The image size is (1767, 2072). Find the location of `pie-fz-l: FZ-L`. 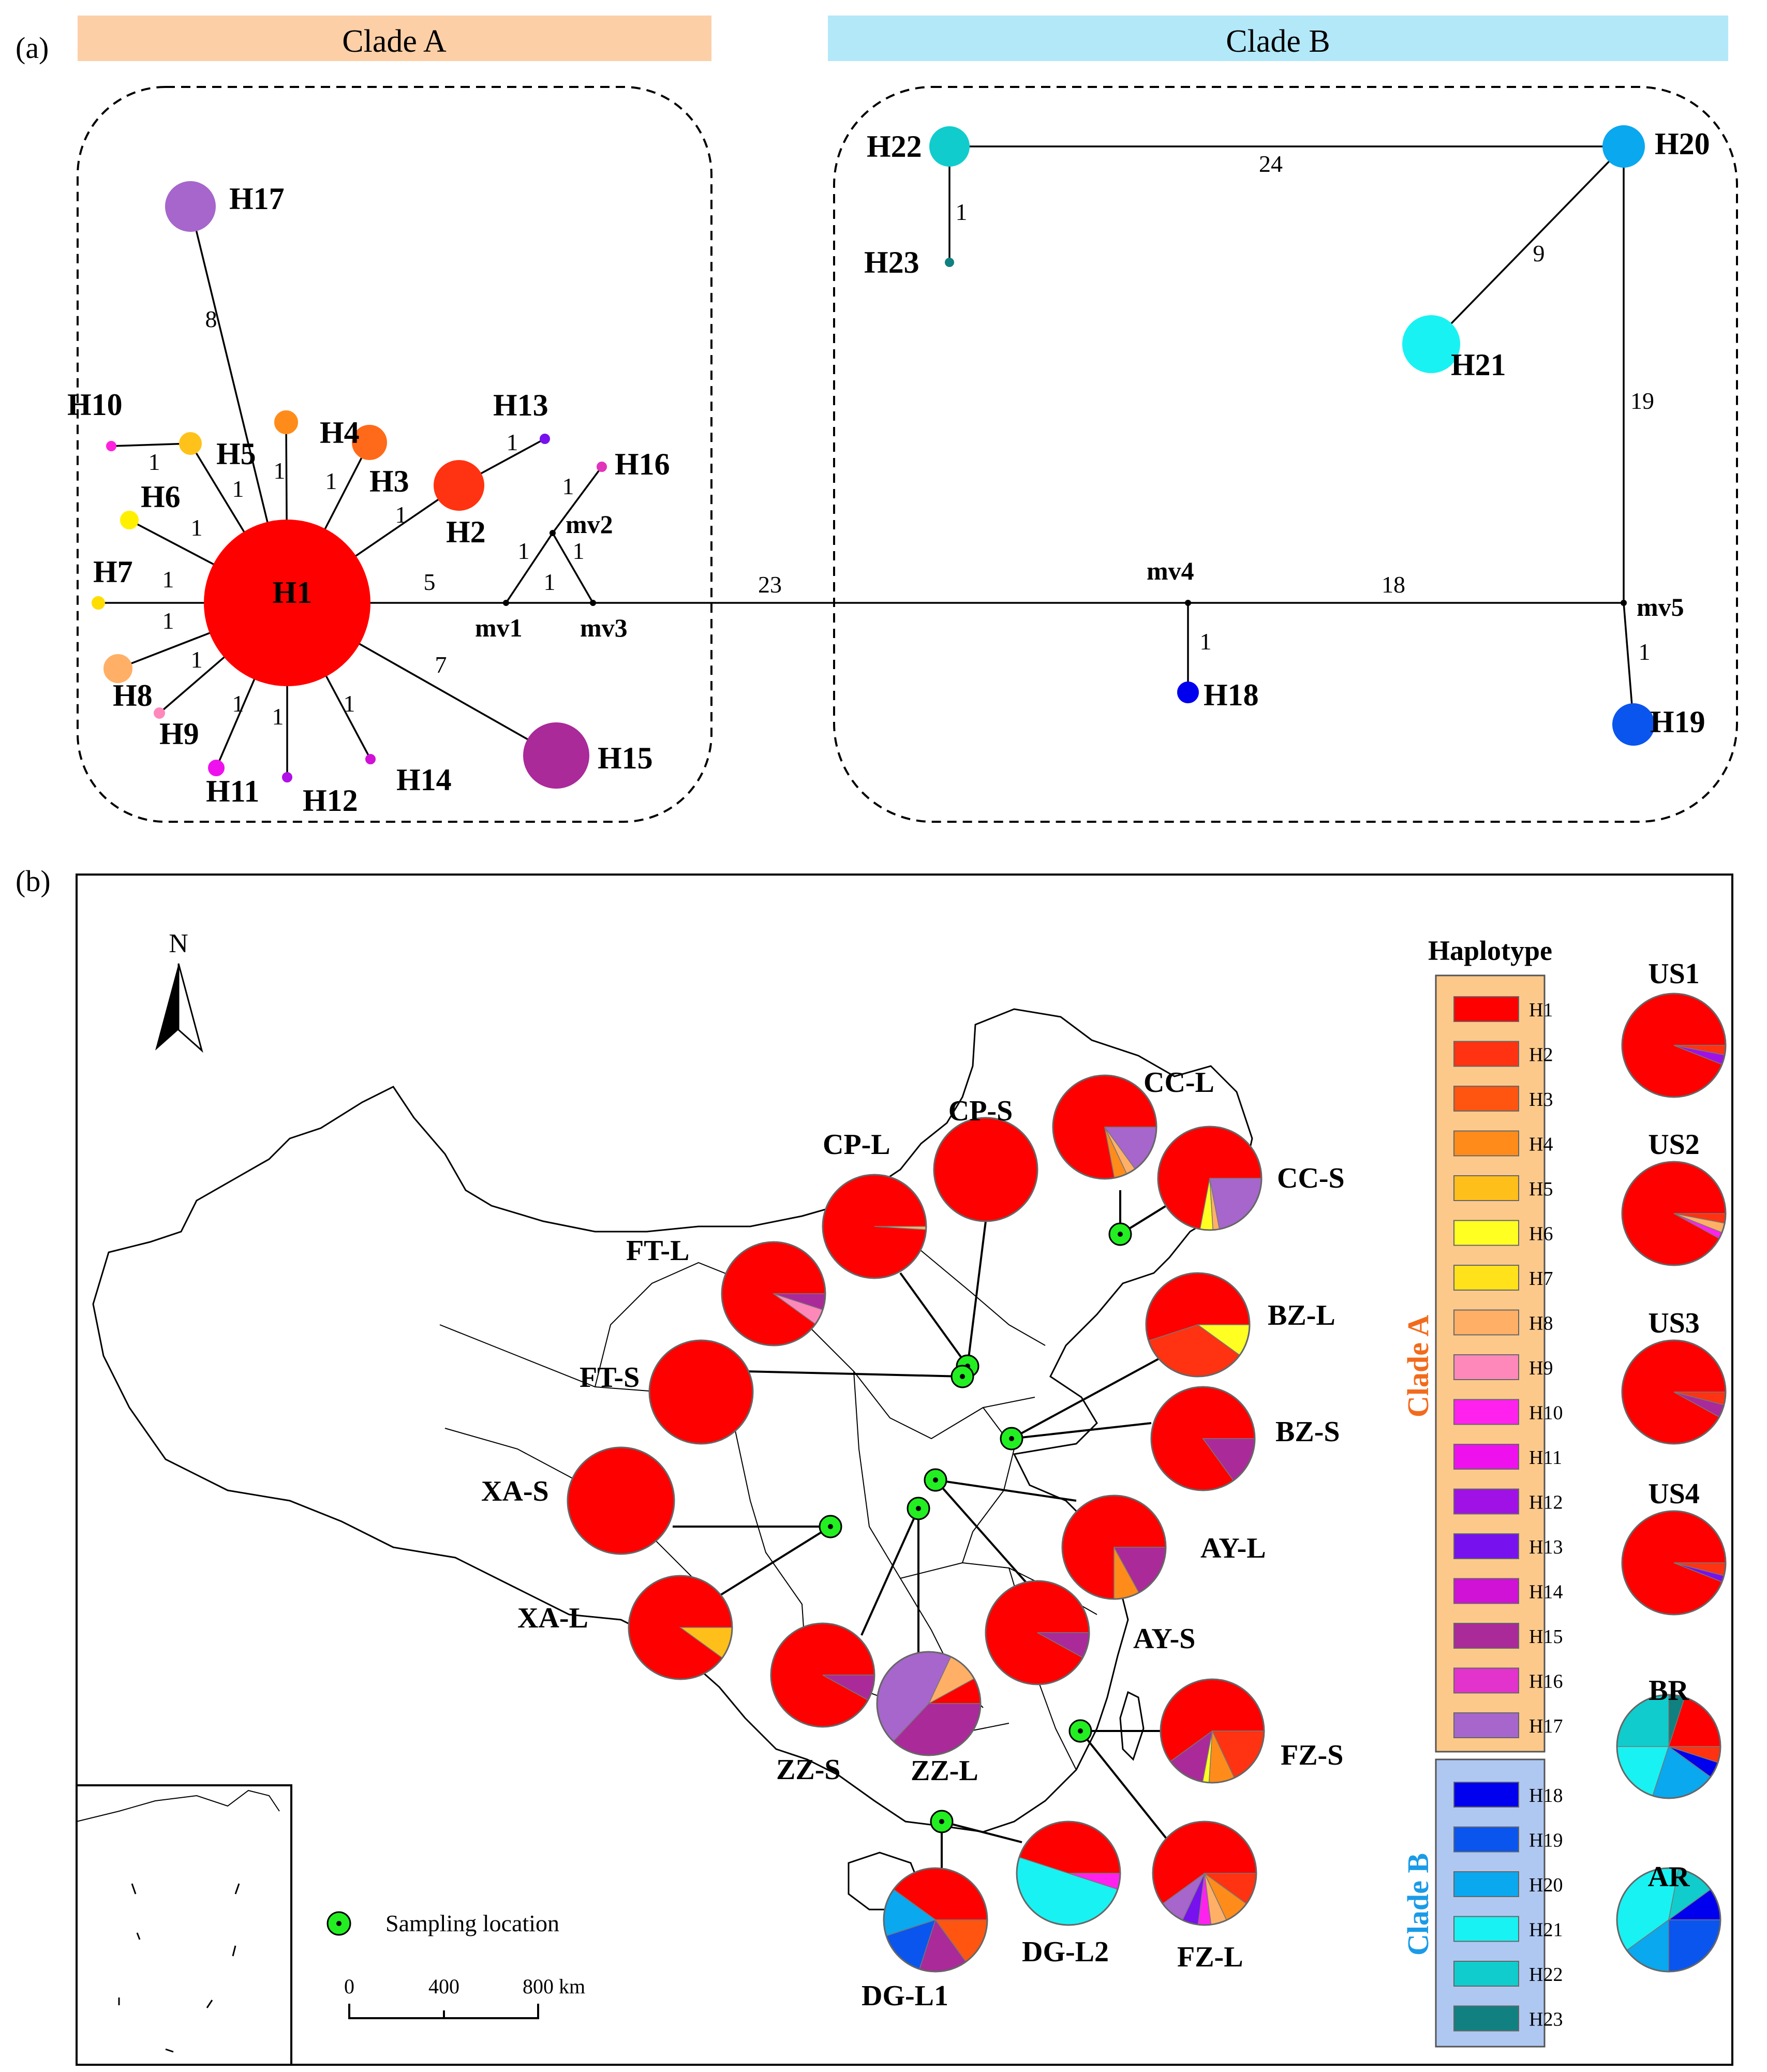

pie-fz-l: FZ-L is located at coordinates (1204, 1897).